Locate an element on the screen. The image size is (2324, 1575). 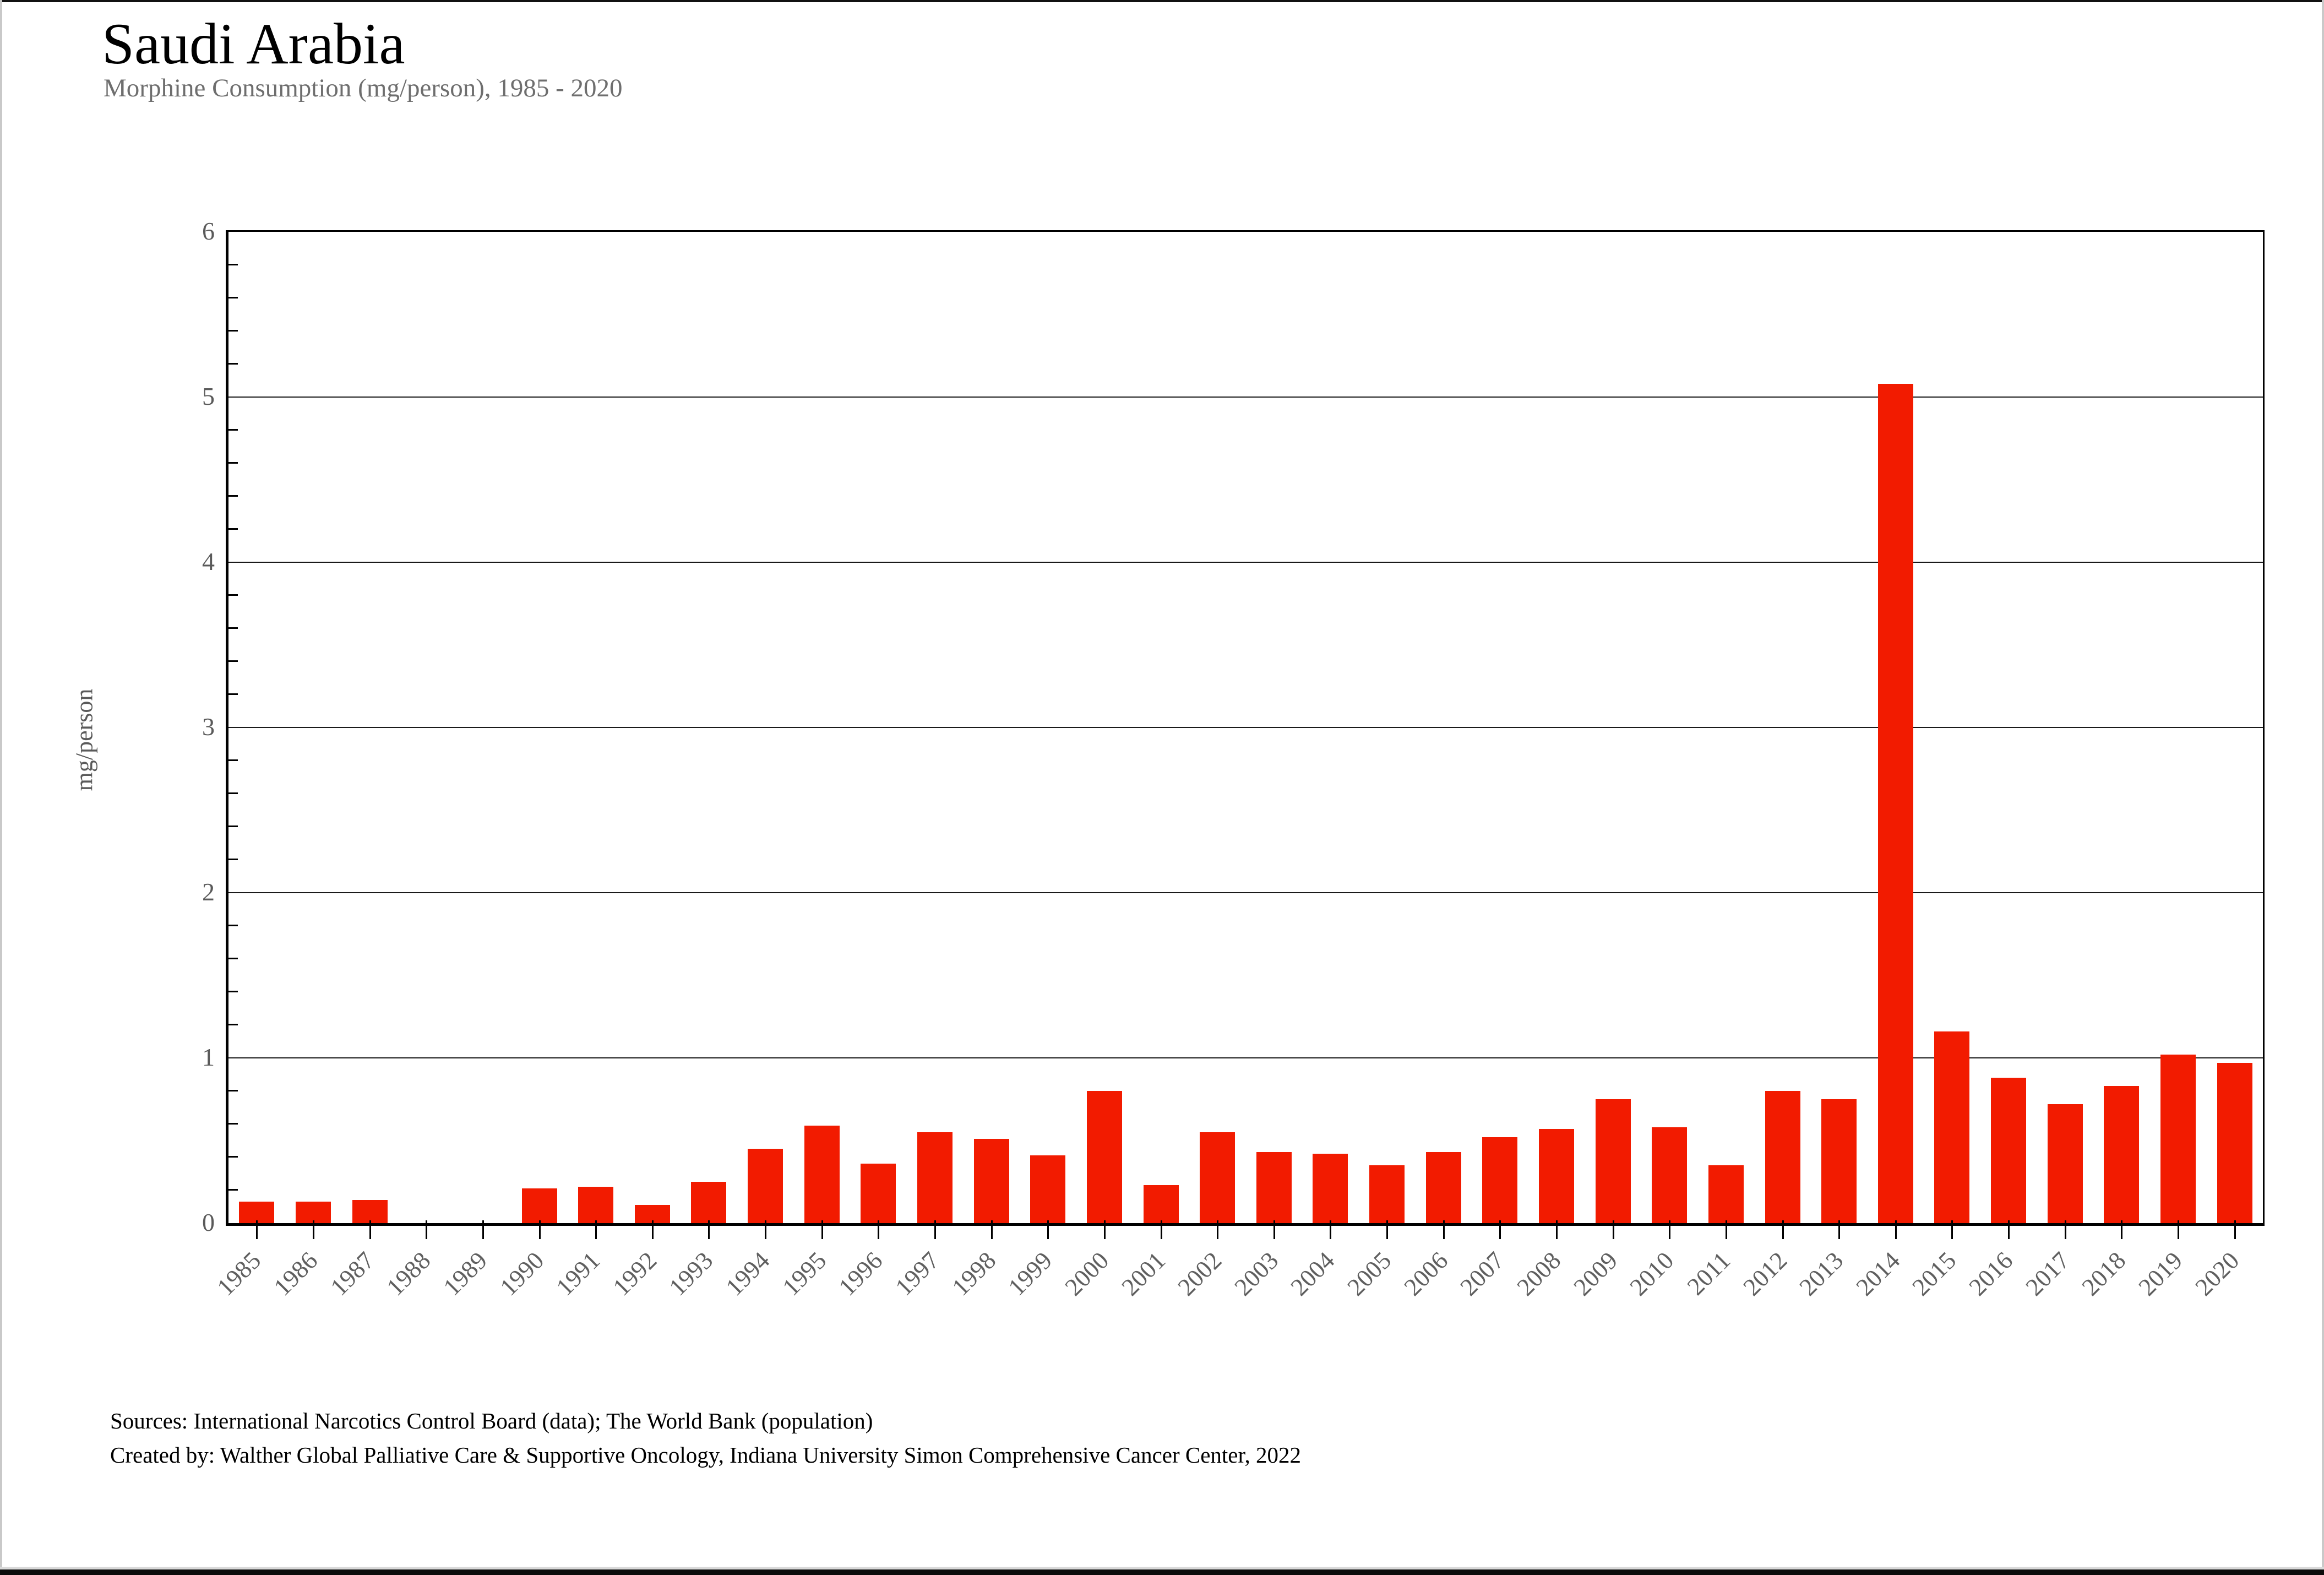
x-tick-label-2003: 2003 is located at coordinates (1256, 1273).